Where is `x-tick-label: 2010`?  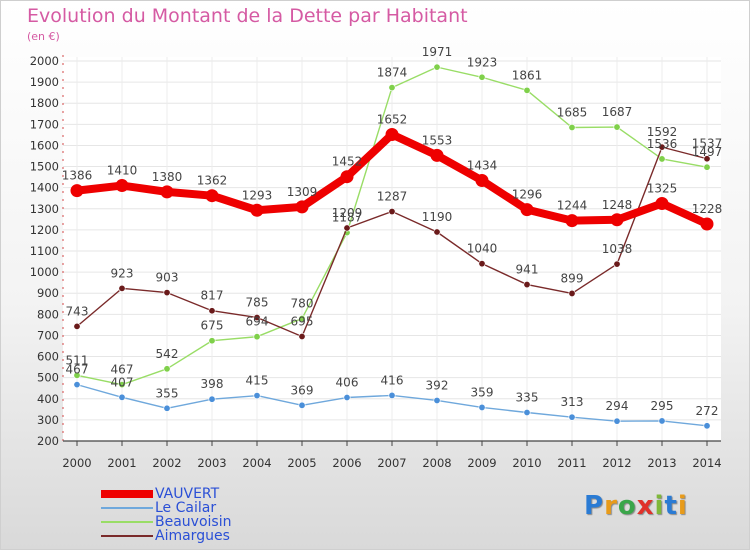
x-tick-label: 2010 is located at coordinates (526, 463).